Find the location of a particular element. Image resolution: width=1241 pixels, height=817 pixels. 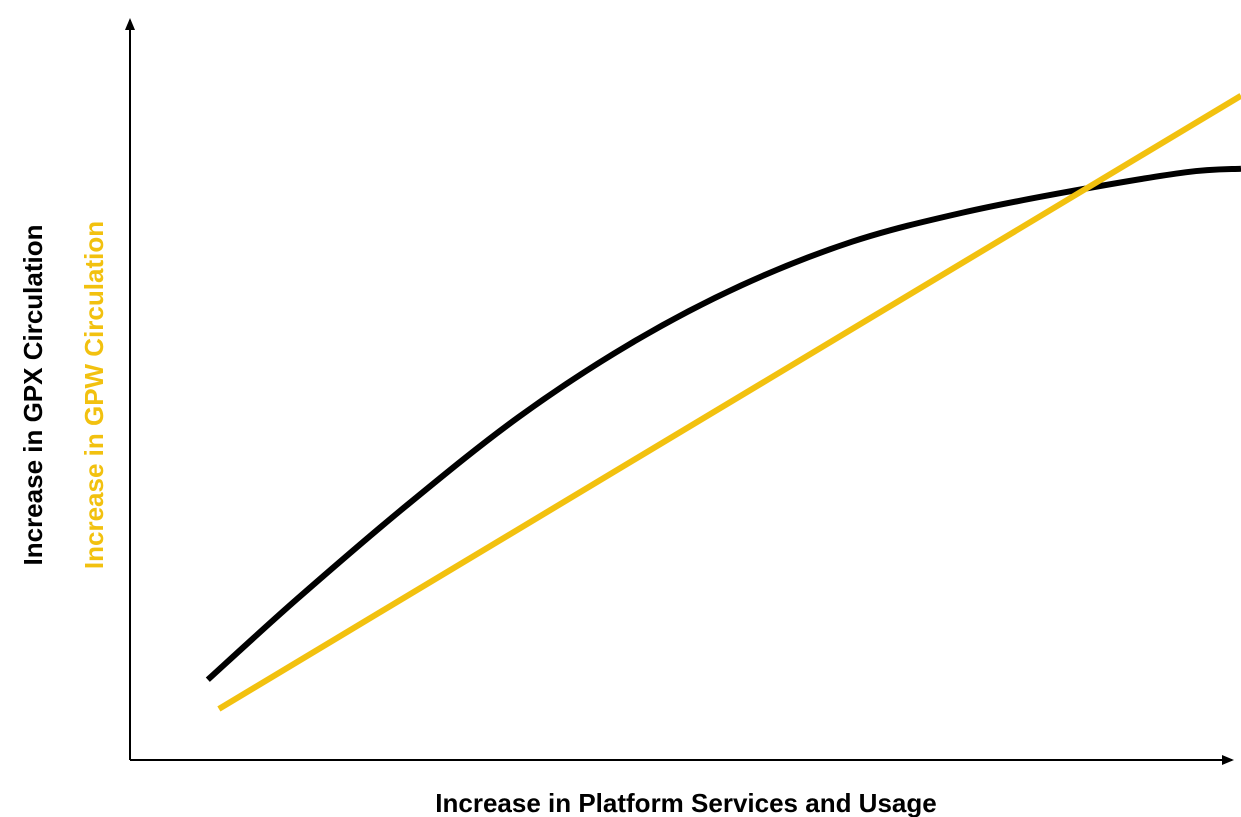

y-axis-label-gpw: Increase in GPW Circulation is located at coordinates (94, 395).